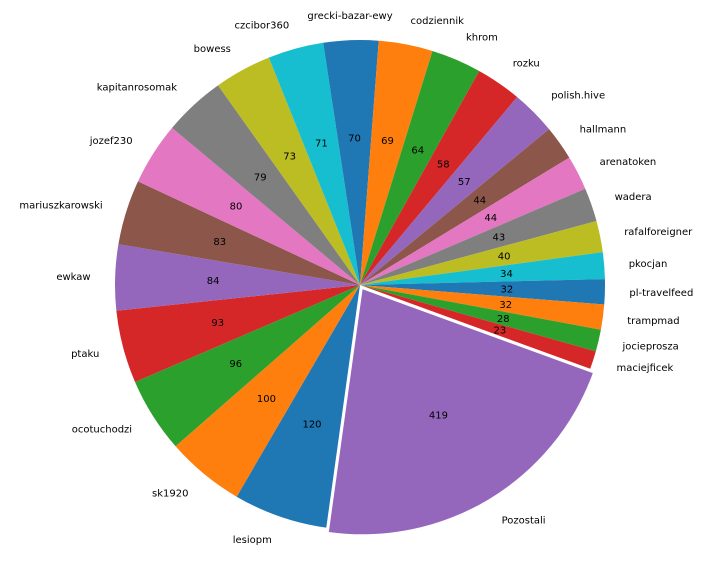  I want to click on pie-label-rozku: rozku, so click(526, 63).